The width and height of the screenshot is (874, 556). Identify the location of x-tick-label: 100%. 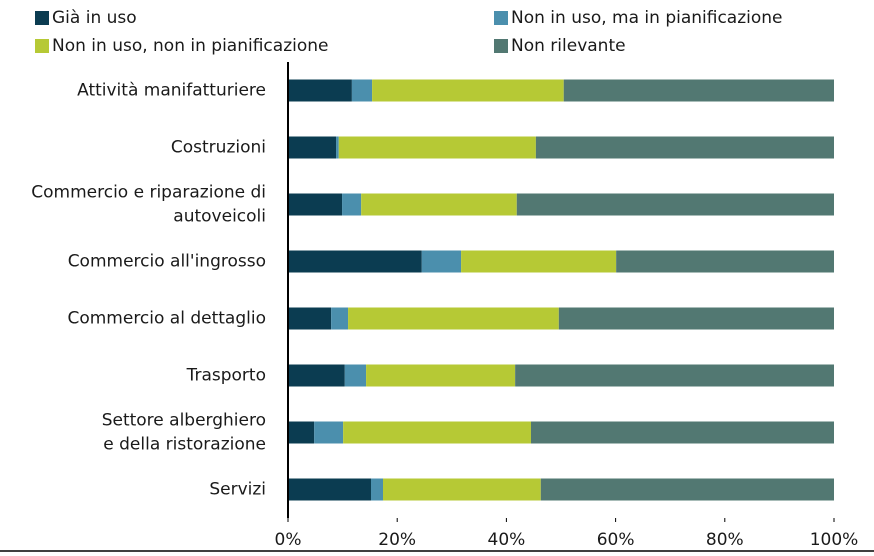
(834, 540).